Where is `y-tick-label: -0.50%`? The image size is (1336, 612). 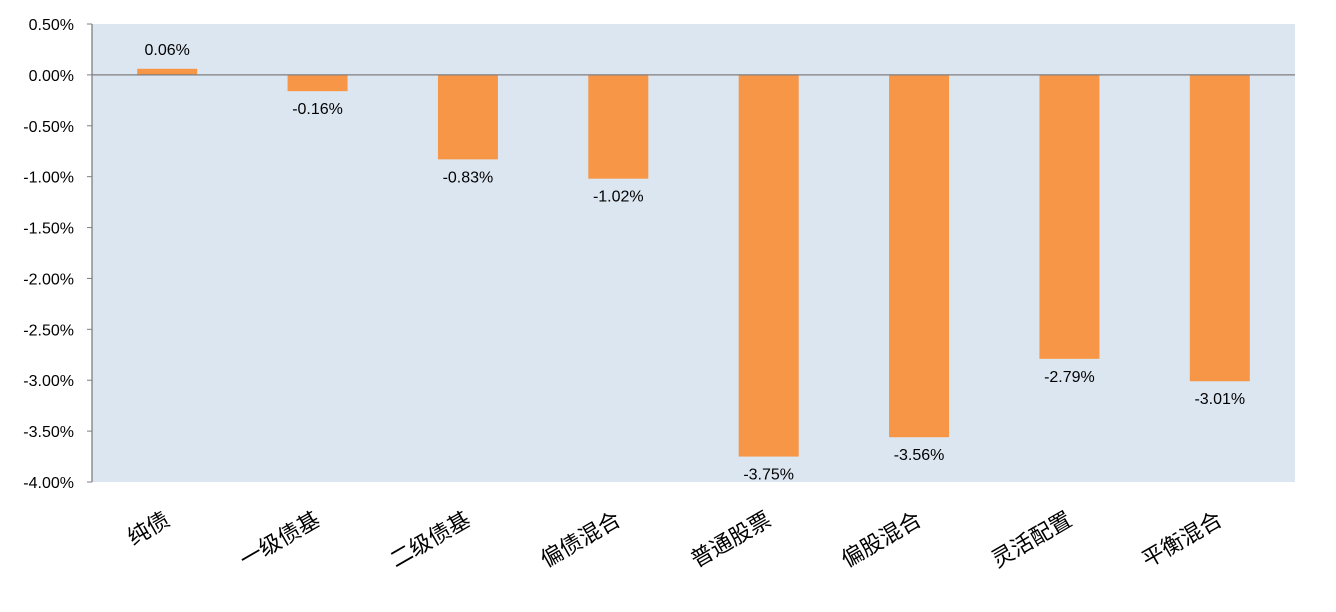
y-tick-label: -0.50% is located at coordinates (48, 127).